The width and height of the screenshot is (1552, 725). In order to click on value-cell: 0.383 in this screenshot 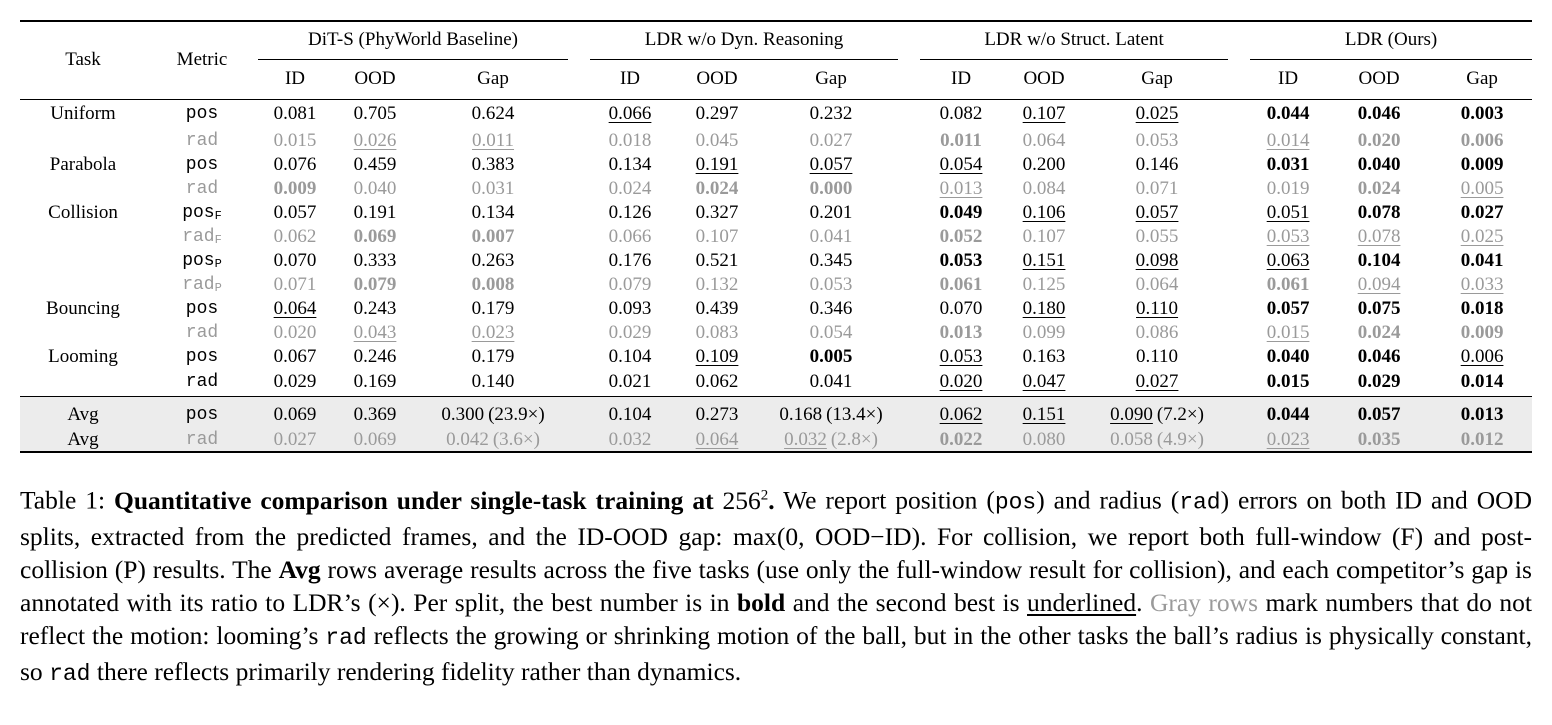, I will do `click(493, 164)`.